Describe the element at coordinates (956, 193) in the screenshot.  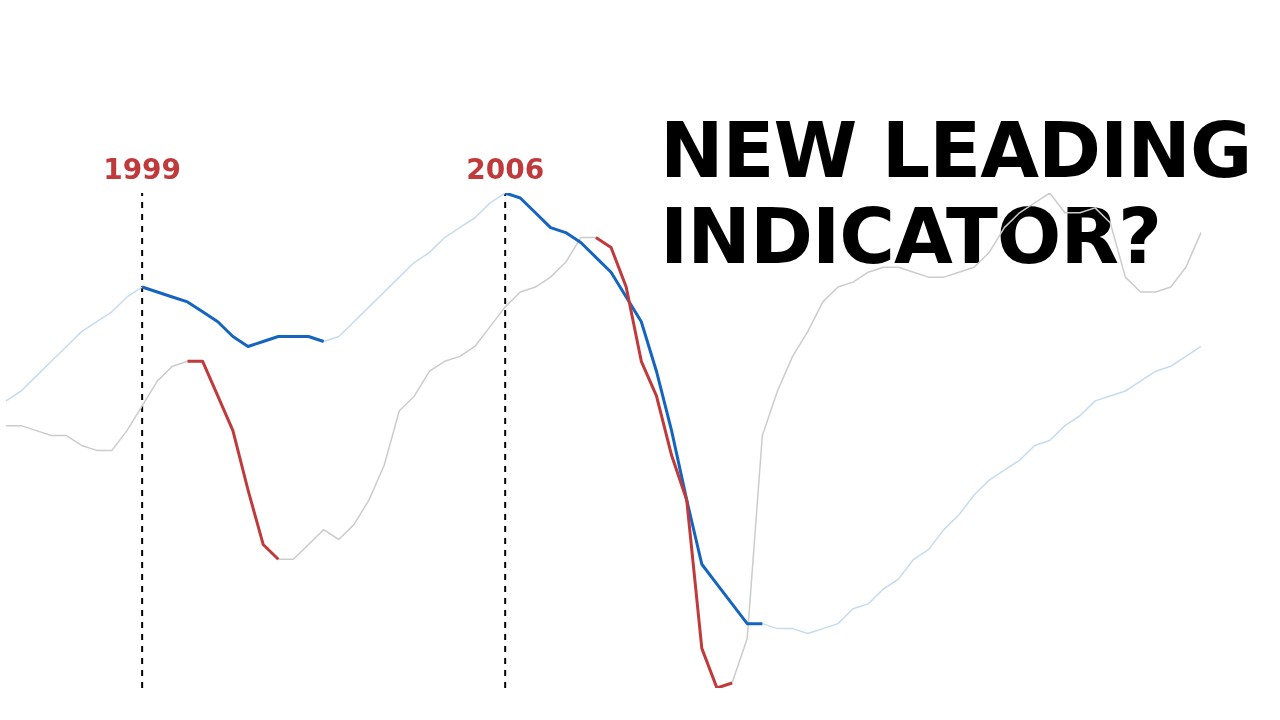
I see `chart-title: NEW LEADING INDICATOR?` at that location.